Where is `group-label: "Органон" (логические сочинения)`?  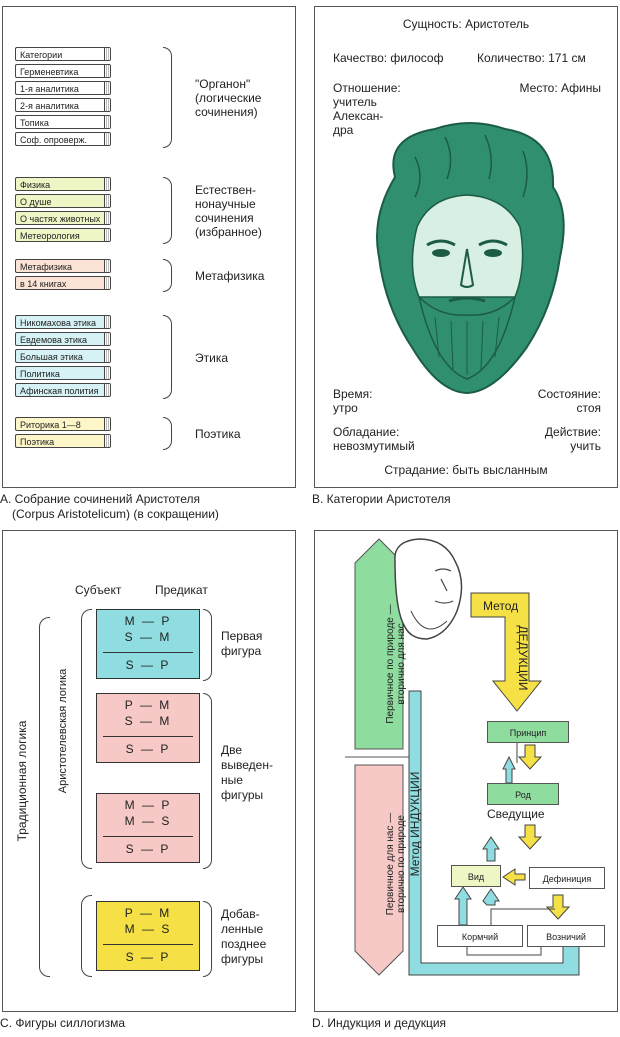 group-label: "Органон" (логические сочинения) is located at coordinates (228, 98).